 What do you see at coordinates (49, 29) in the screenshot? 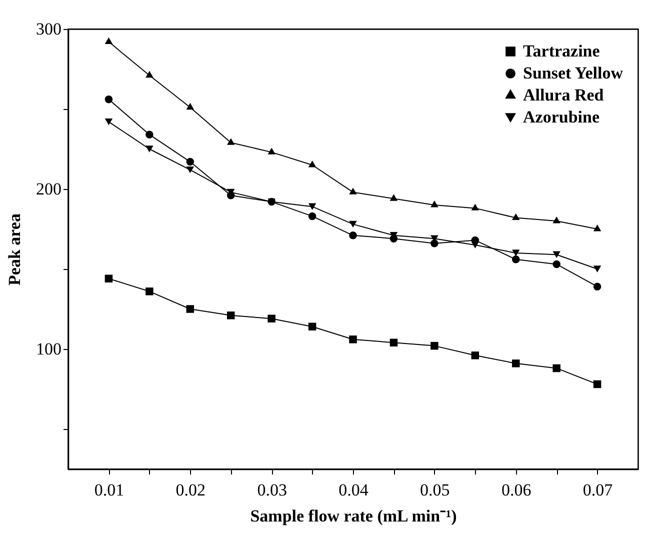
I see `y-tick-label: 300` at bounding box center [49, 29].